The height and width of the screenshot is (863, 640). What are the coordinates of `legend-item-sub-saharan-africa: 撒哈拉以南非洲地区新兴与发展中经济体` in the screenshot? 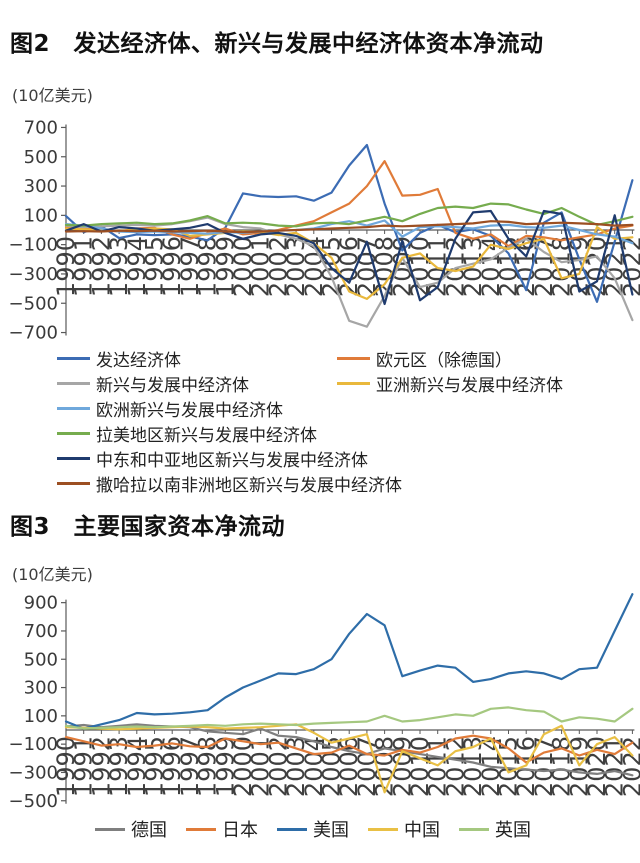 It's located at (229, 483).